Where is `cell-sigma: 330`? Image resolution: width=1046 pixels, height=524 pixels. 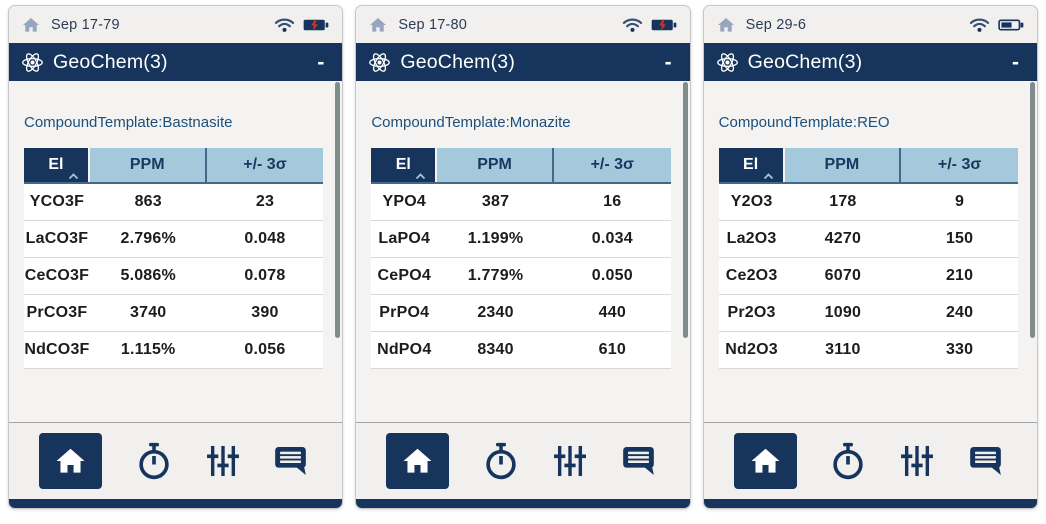
cell-sigma: 330 is located at coordinates (959, 349).